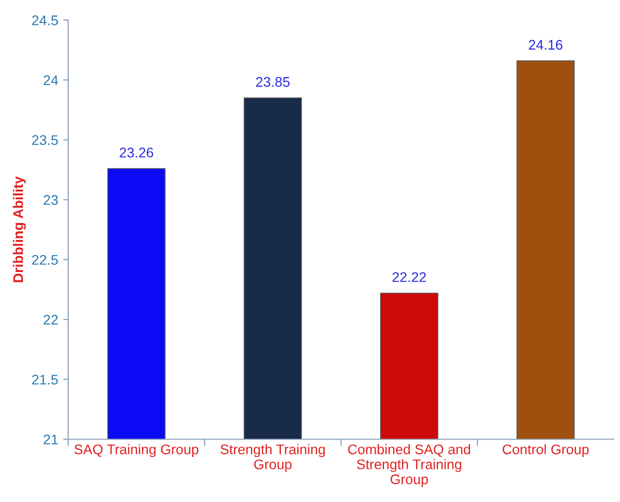 This screenshot has height=502, width=620. Describe the element at coordinates (51, 319) in the screenshot. I see `y-tick-label: 22` at that location.